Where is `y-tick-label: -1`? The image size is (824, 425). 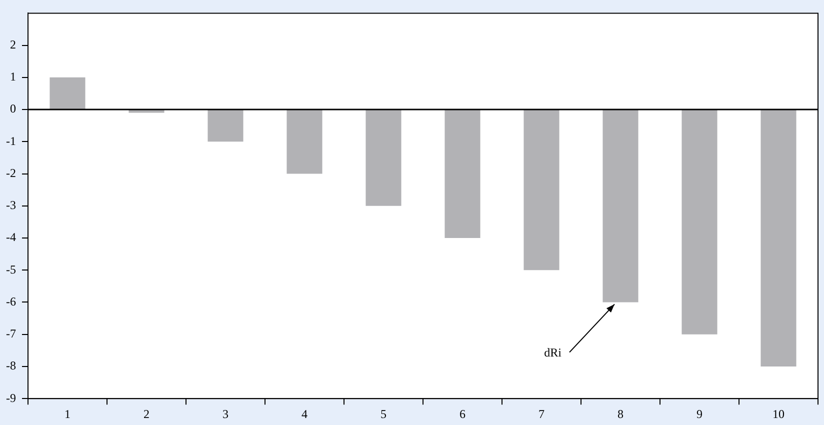 y-tick-label: -1 is located at coordinates (11, 141).